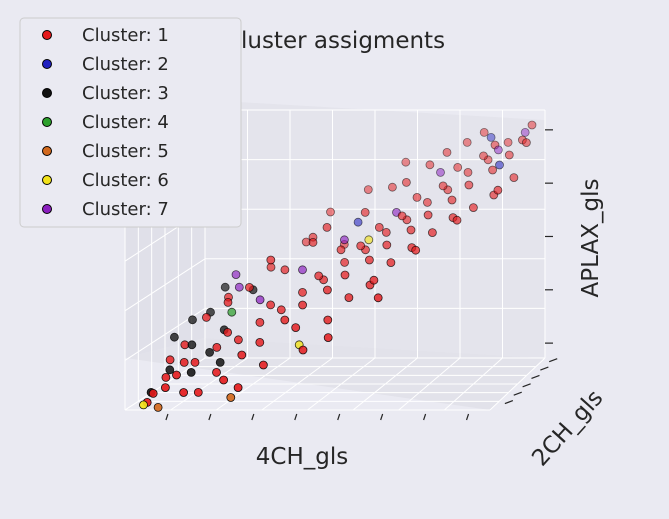 The image size is (669, 519). I want to click on legend-entry: Cluster: 2, so click(105, 64).